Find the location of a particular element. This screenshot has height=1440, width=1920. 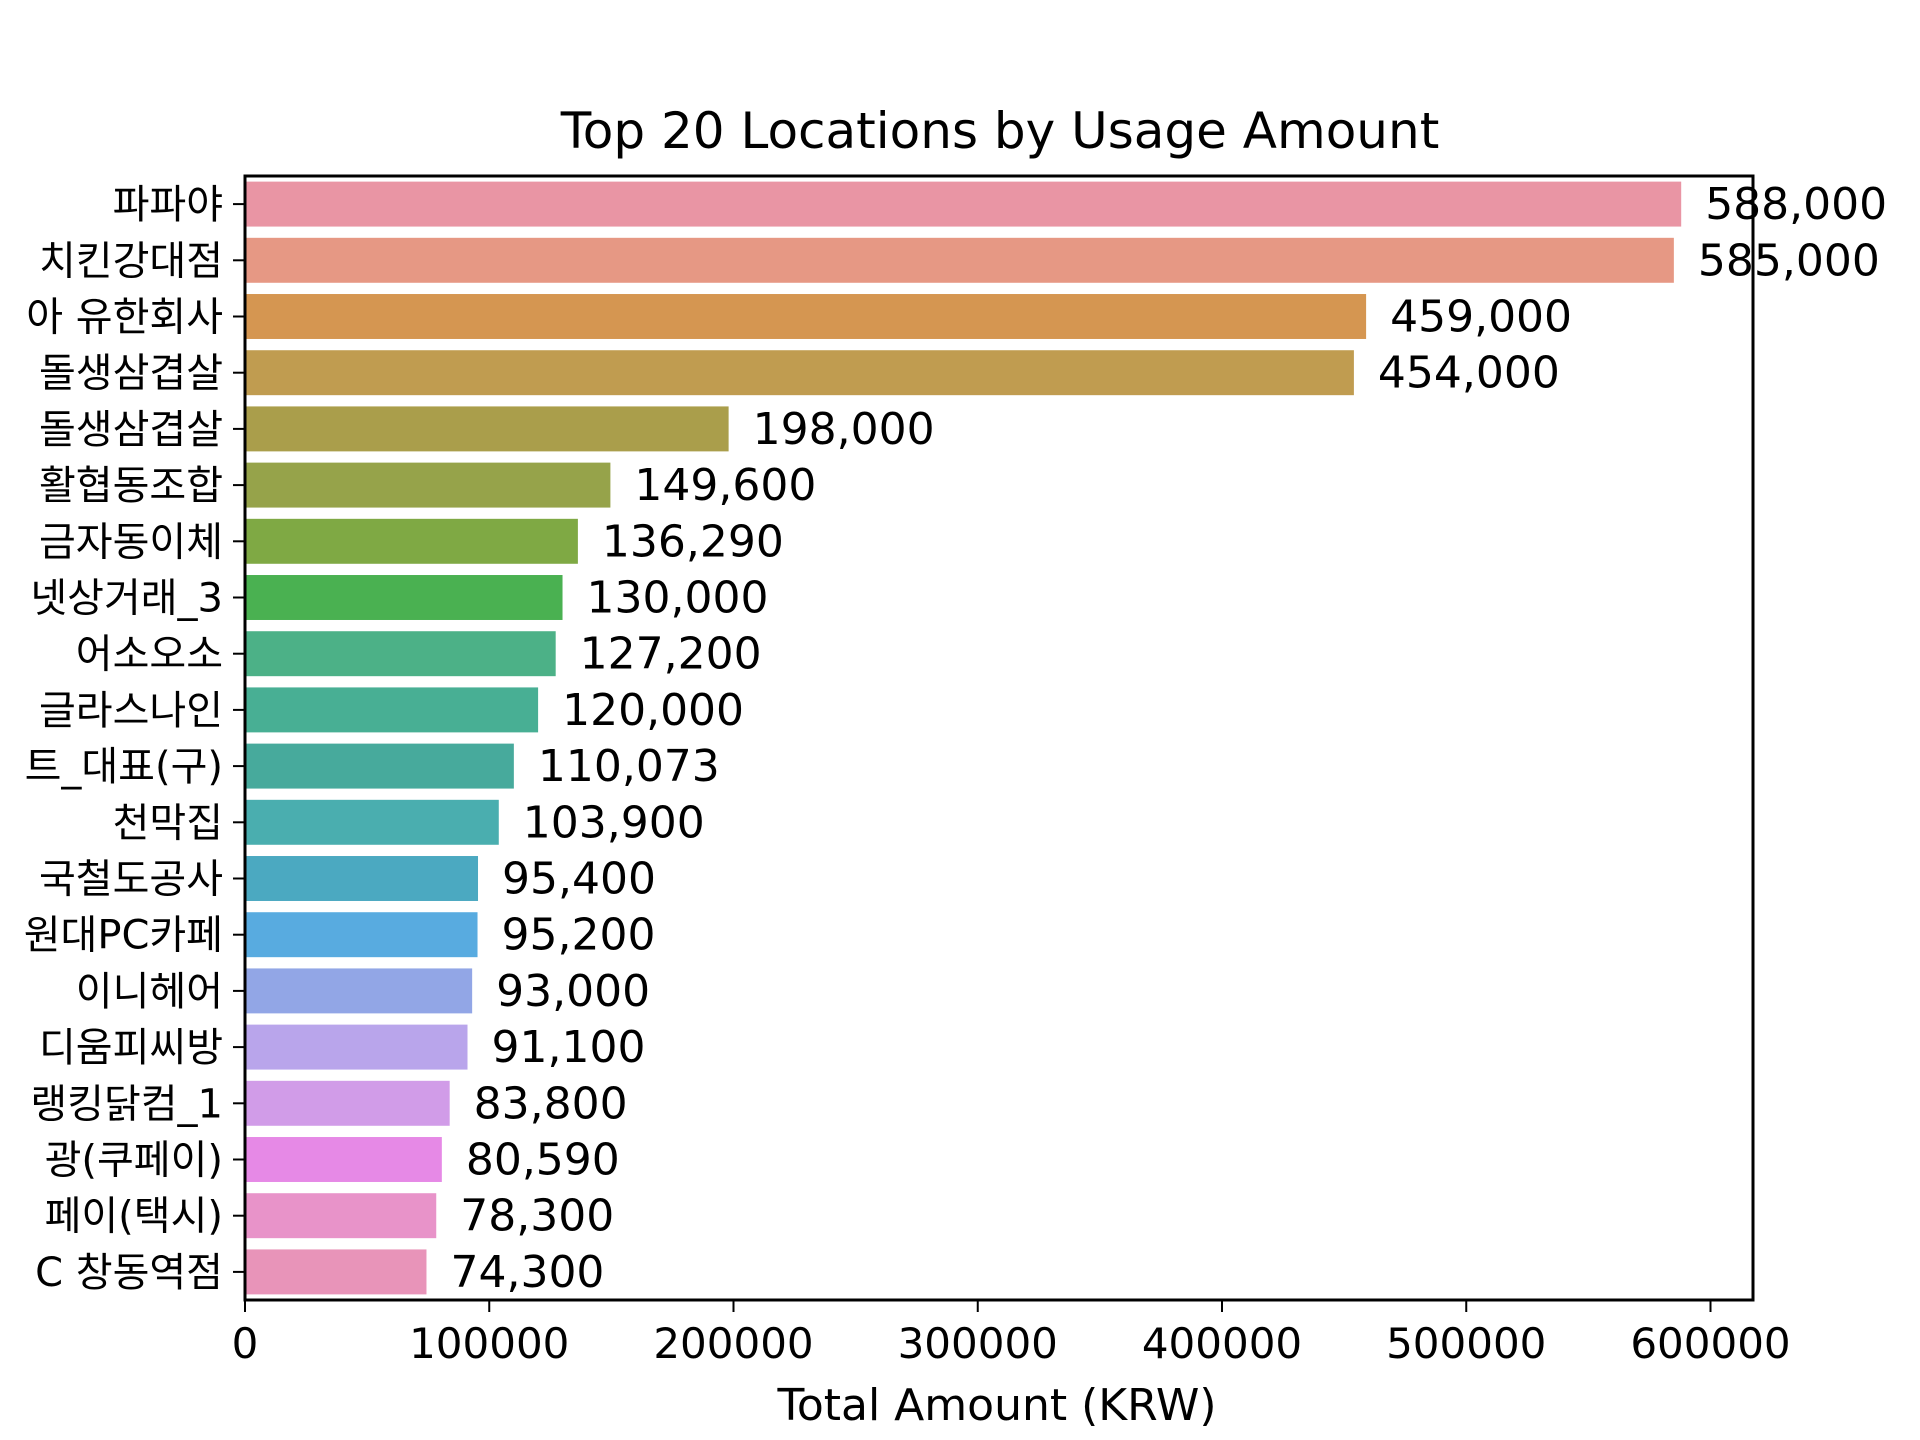

category-label-15: 이니헤어 is located at coordinates (149, 992).